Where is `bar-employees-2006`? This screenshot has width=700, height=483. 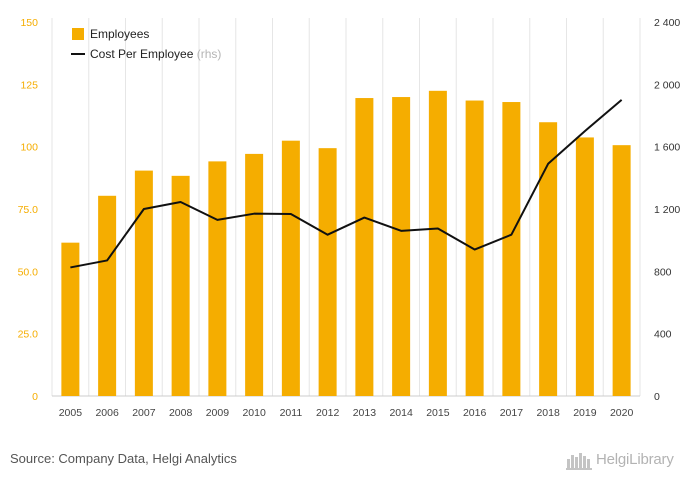 bar-employees-2006 is located at coordinates (107, 295).